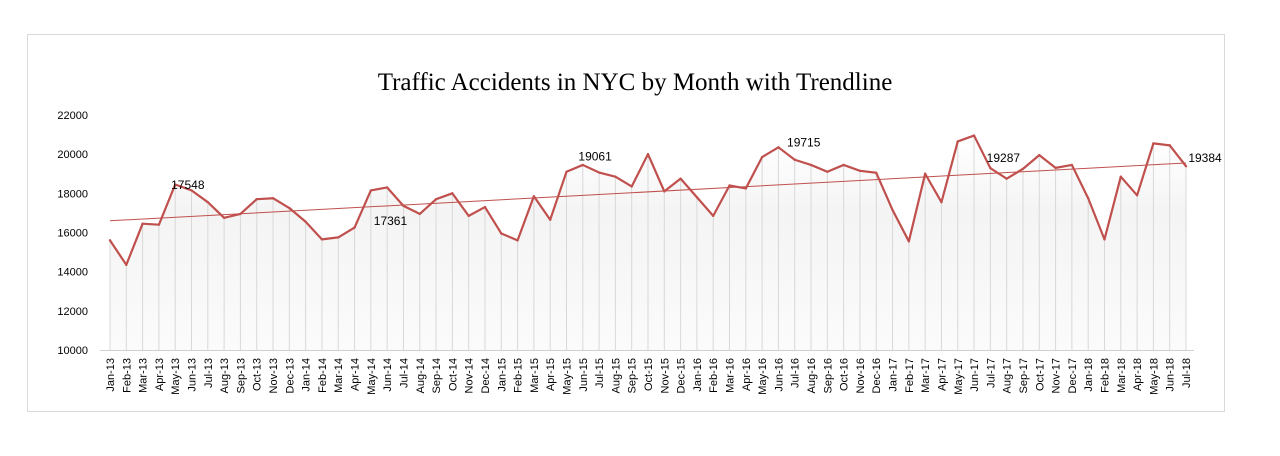  I want to click on x-tick-label: May-17, so click(959, 376).